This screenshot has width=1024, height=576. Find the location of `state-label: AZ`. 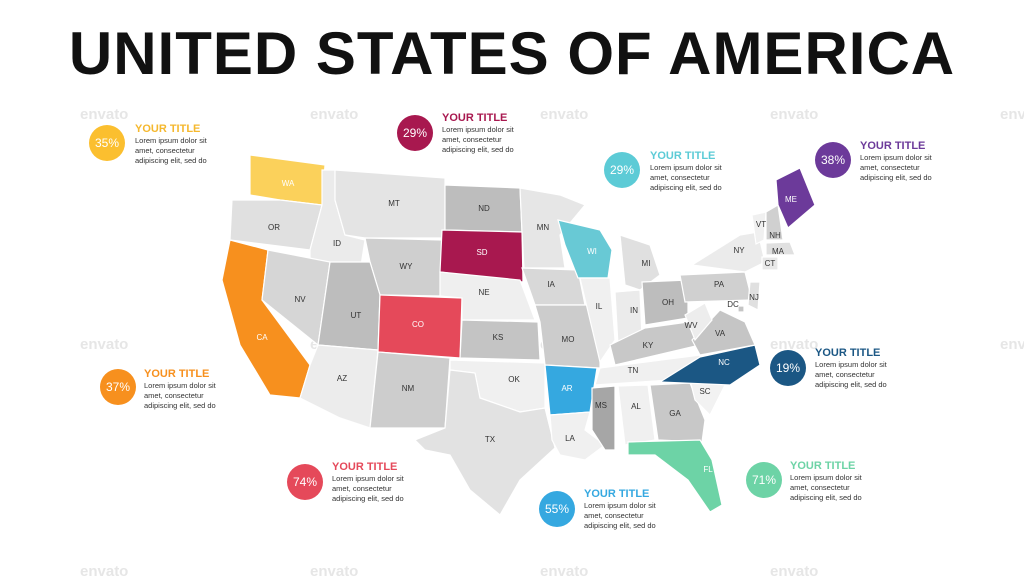

state-label: AZ is located at coordinates (342, 378).